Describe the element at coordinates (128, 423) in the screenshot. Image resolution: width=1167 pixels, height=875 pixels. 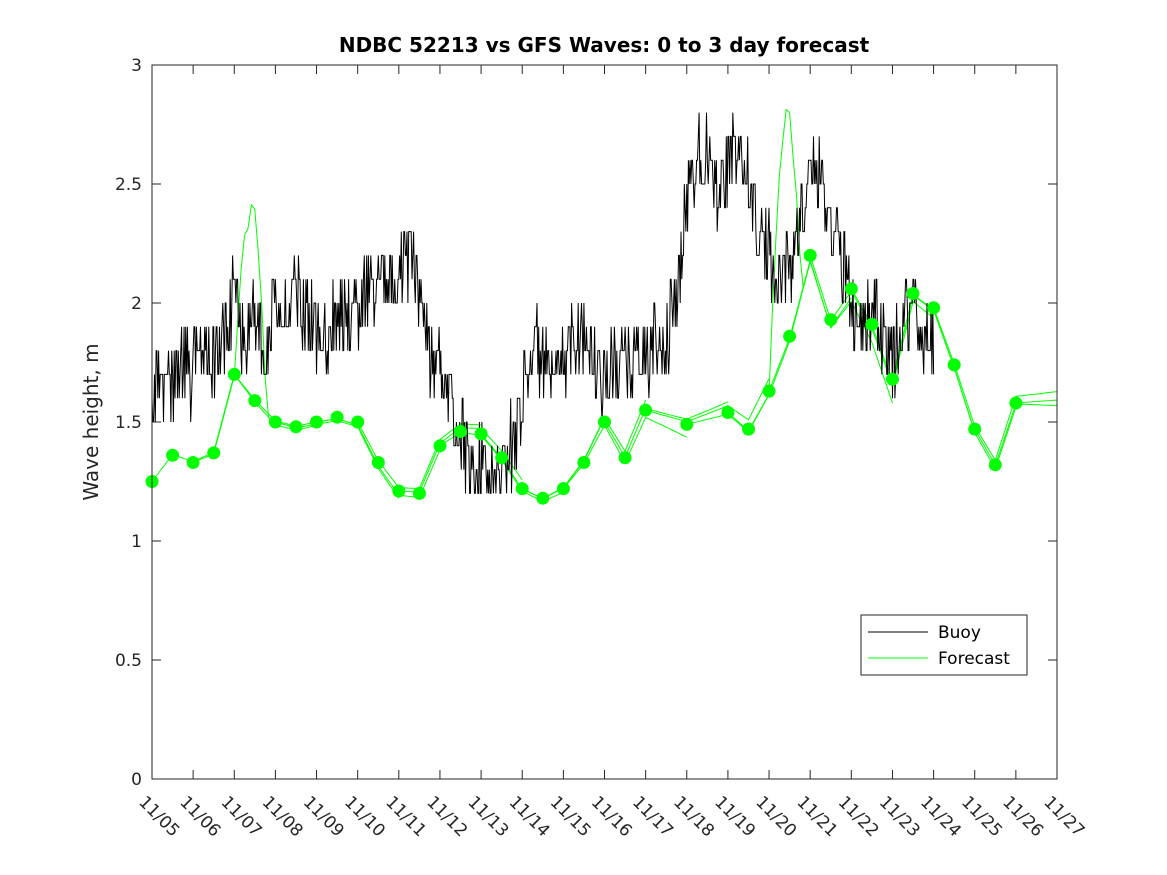
I see `y-tick-label: 1.5` at that location.